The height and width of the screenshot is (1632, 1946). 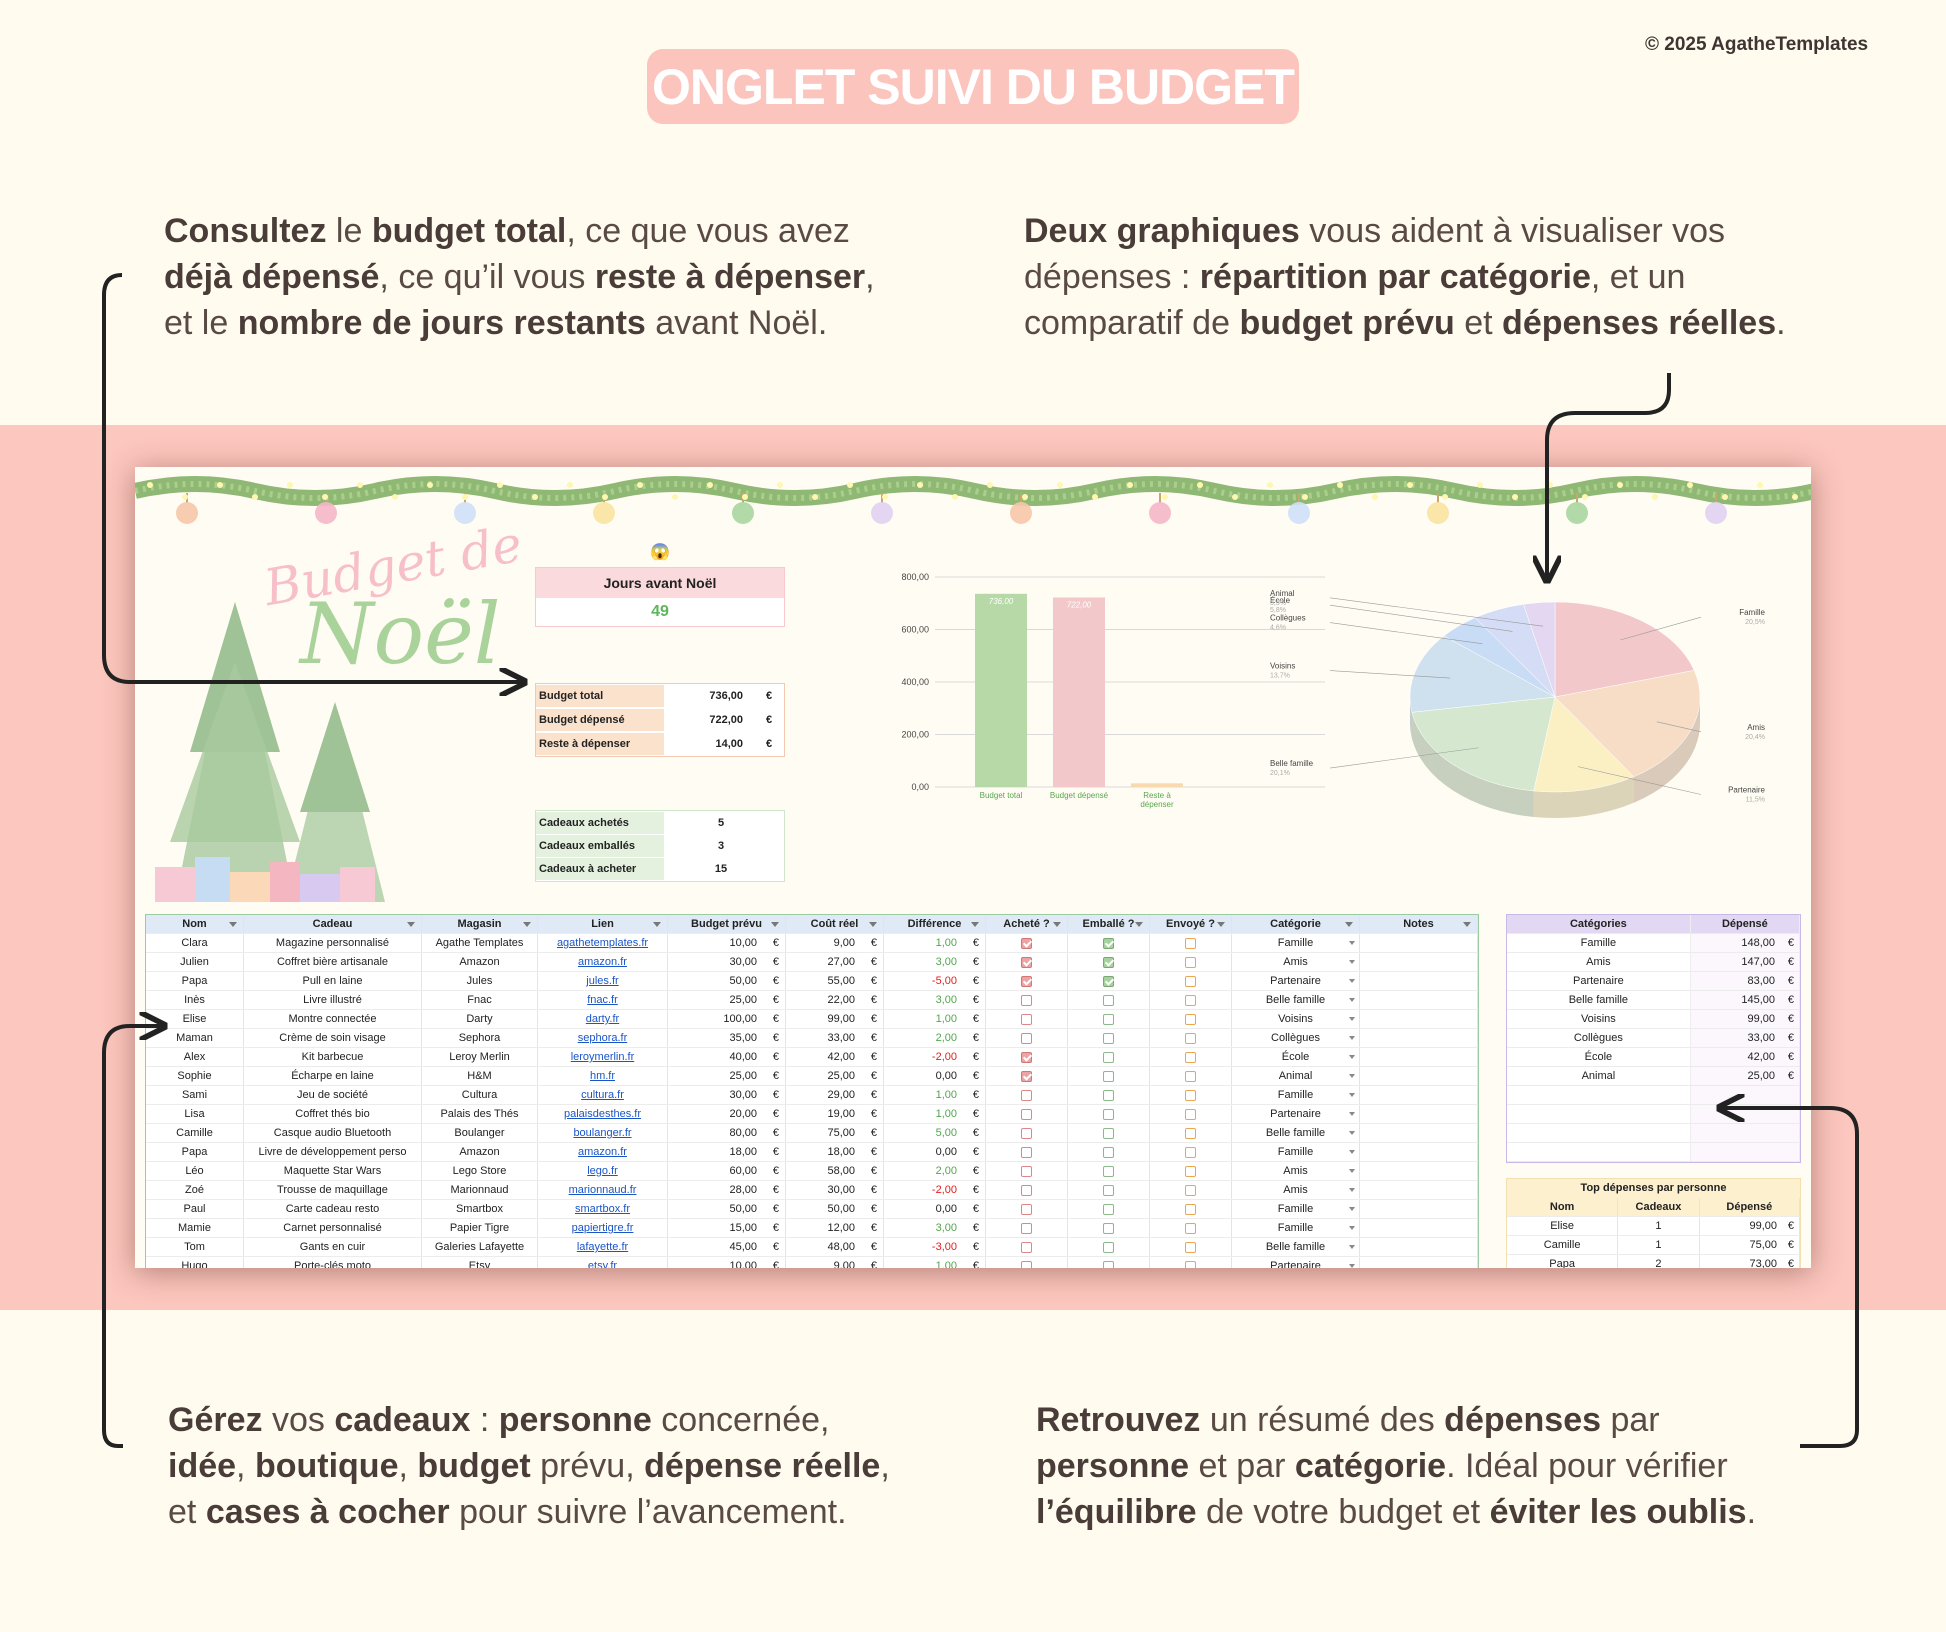 What do you see at coordinates (935, 1247) in the screenshot?
I see `cell-difference: -3,00 €` at bounding box center [935, 1247].